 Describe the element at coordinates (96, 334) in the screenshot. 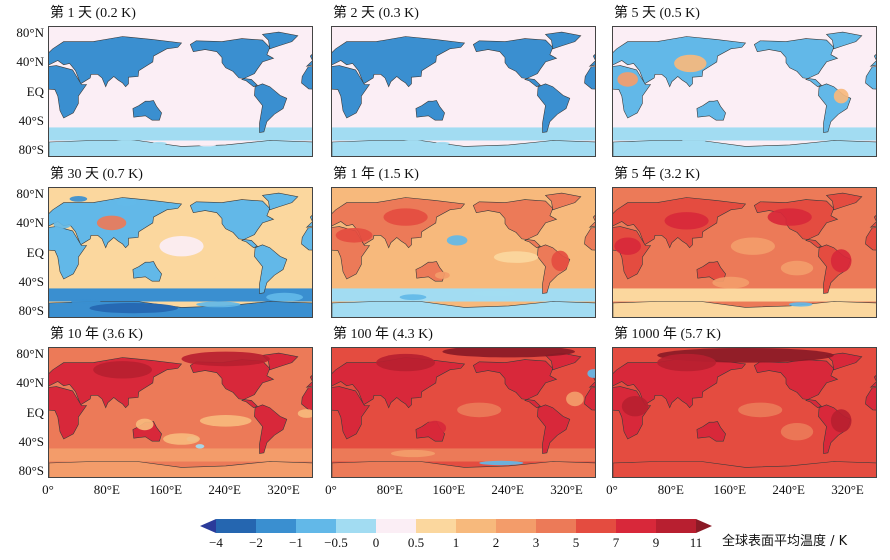

I see `panel-title: 第 10 年 (3.6 K)` at that location.